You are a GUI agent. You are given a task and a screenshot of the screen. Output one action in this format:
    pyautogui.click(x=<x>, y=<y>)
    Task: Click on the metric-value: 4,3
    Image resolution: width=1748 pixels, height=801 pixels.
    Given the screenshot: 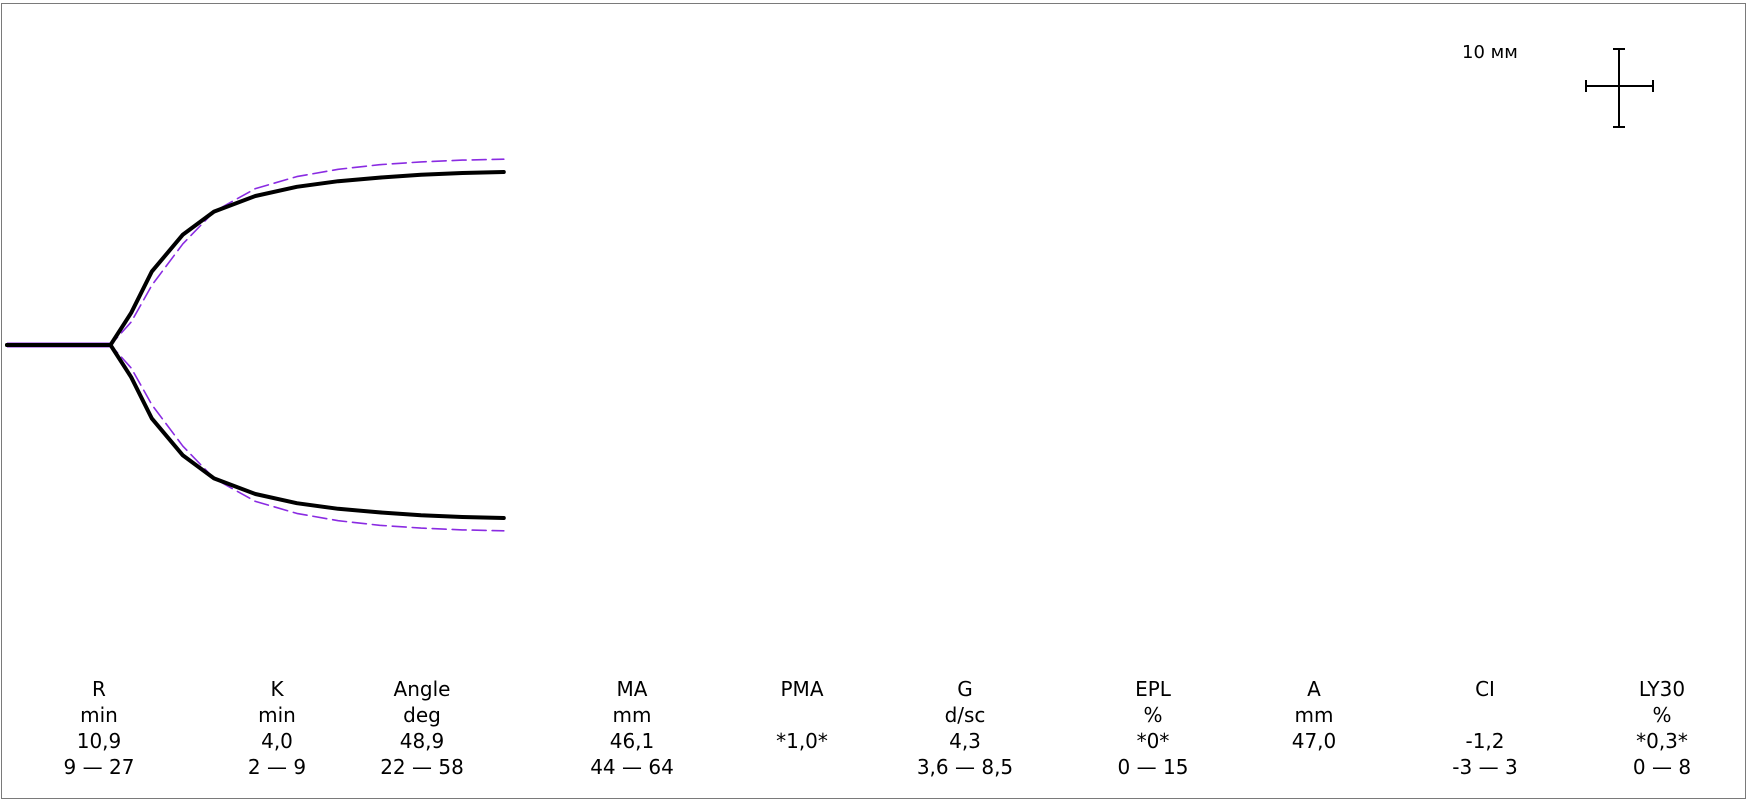 What is the action you would take?
    pyautogui.click(x=965, y=741)
    